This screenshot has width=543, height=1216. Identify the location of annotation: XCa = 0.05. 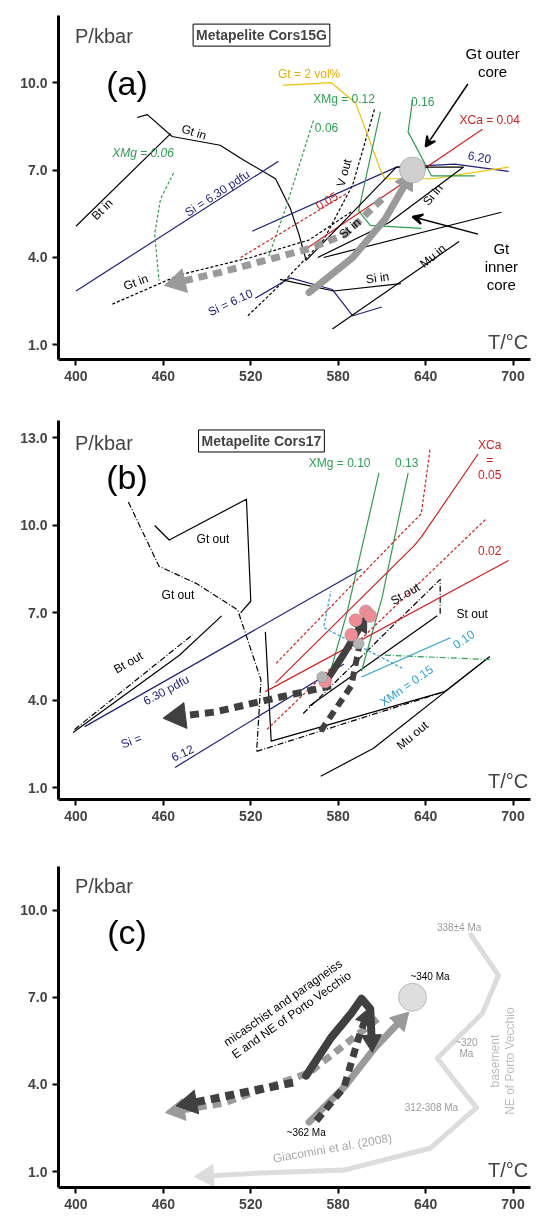
(490, 460).